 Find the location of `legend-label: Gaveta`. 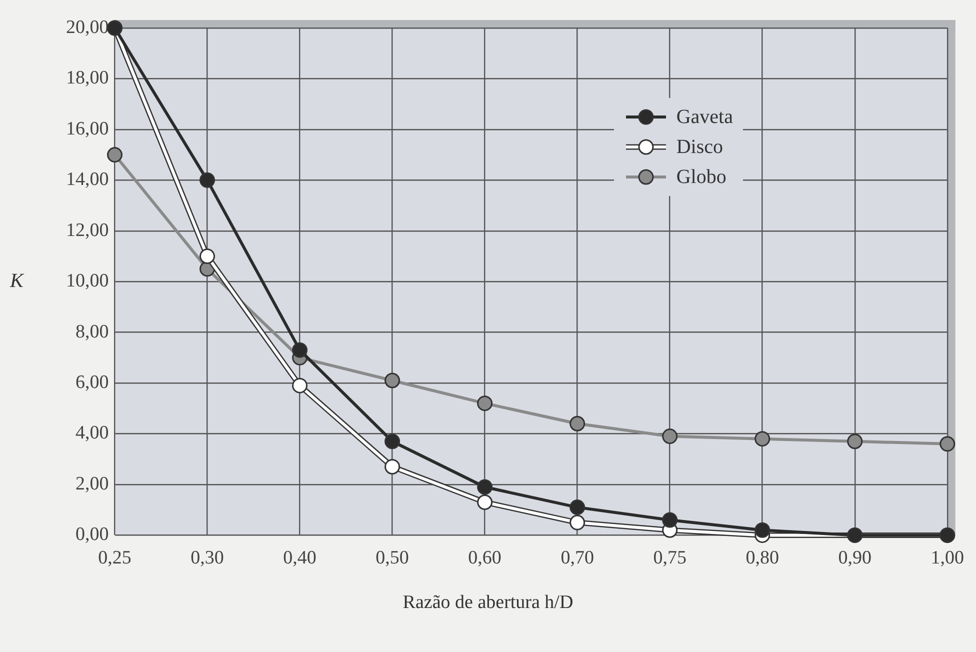

legend-label: Gaveta is located at coordinates (704, 117).